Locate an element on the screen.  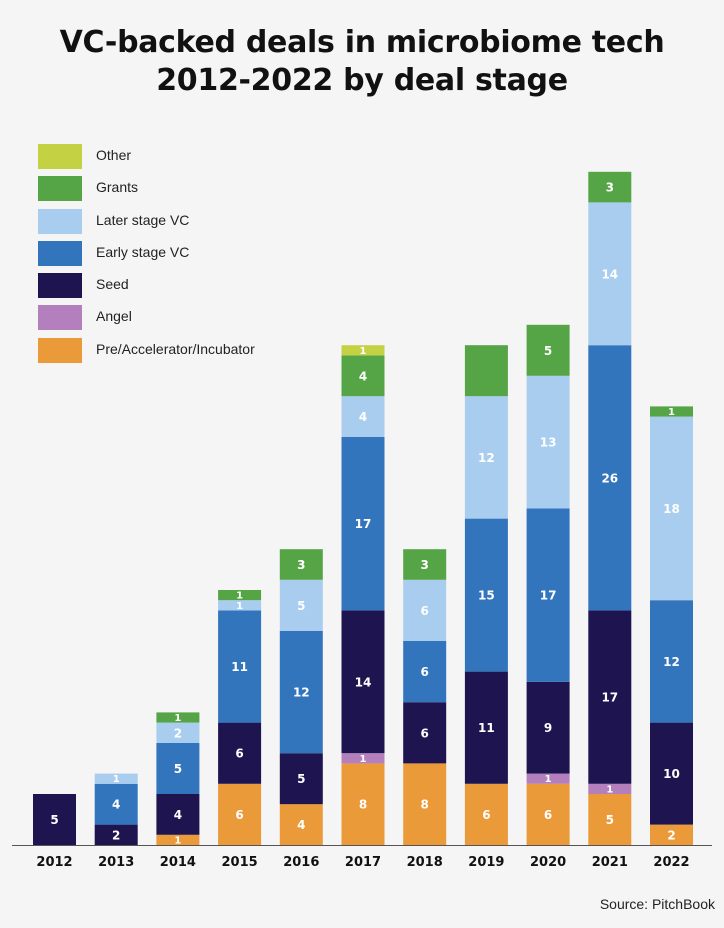
bar-segment-2016-seed is located at coordinates (301, 779).